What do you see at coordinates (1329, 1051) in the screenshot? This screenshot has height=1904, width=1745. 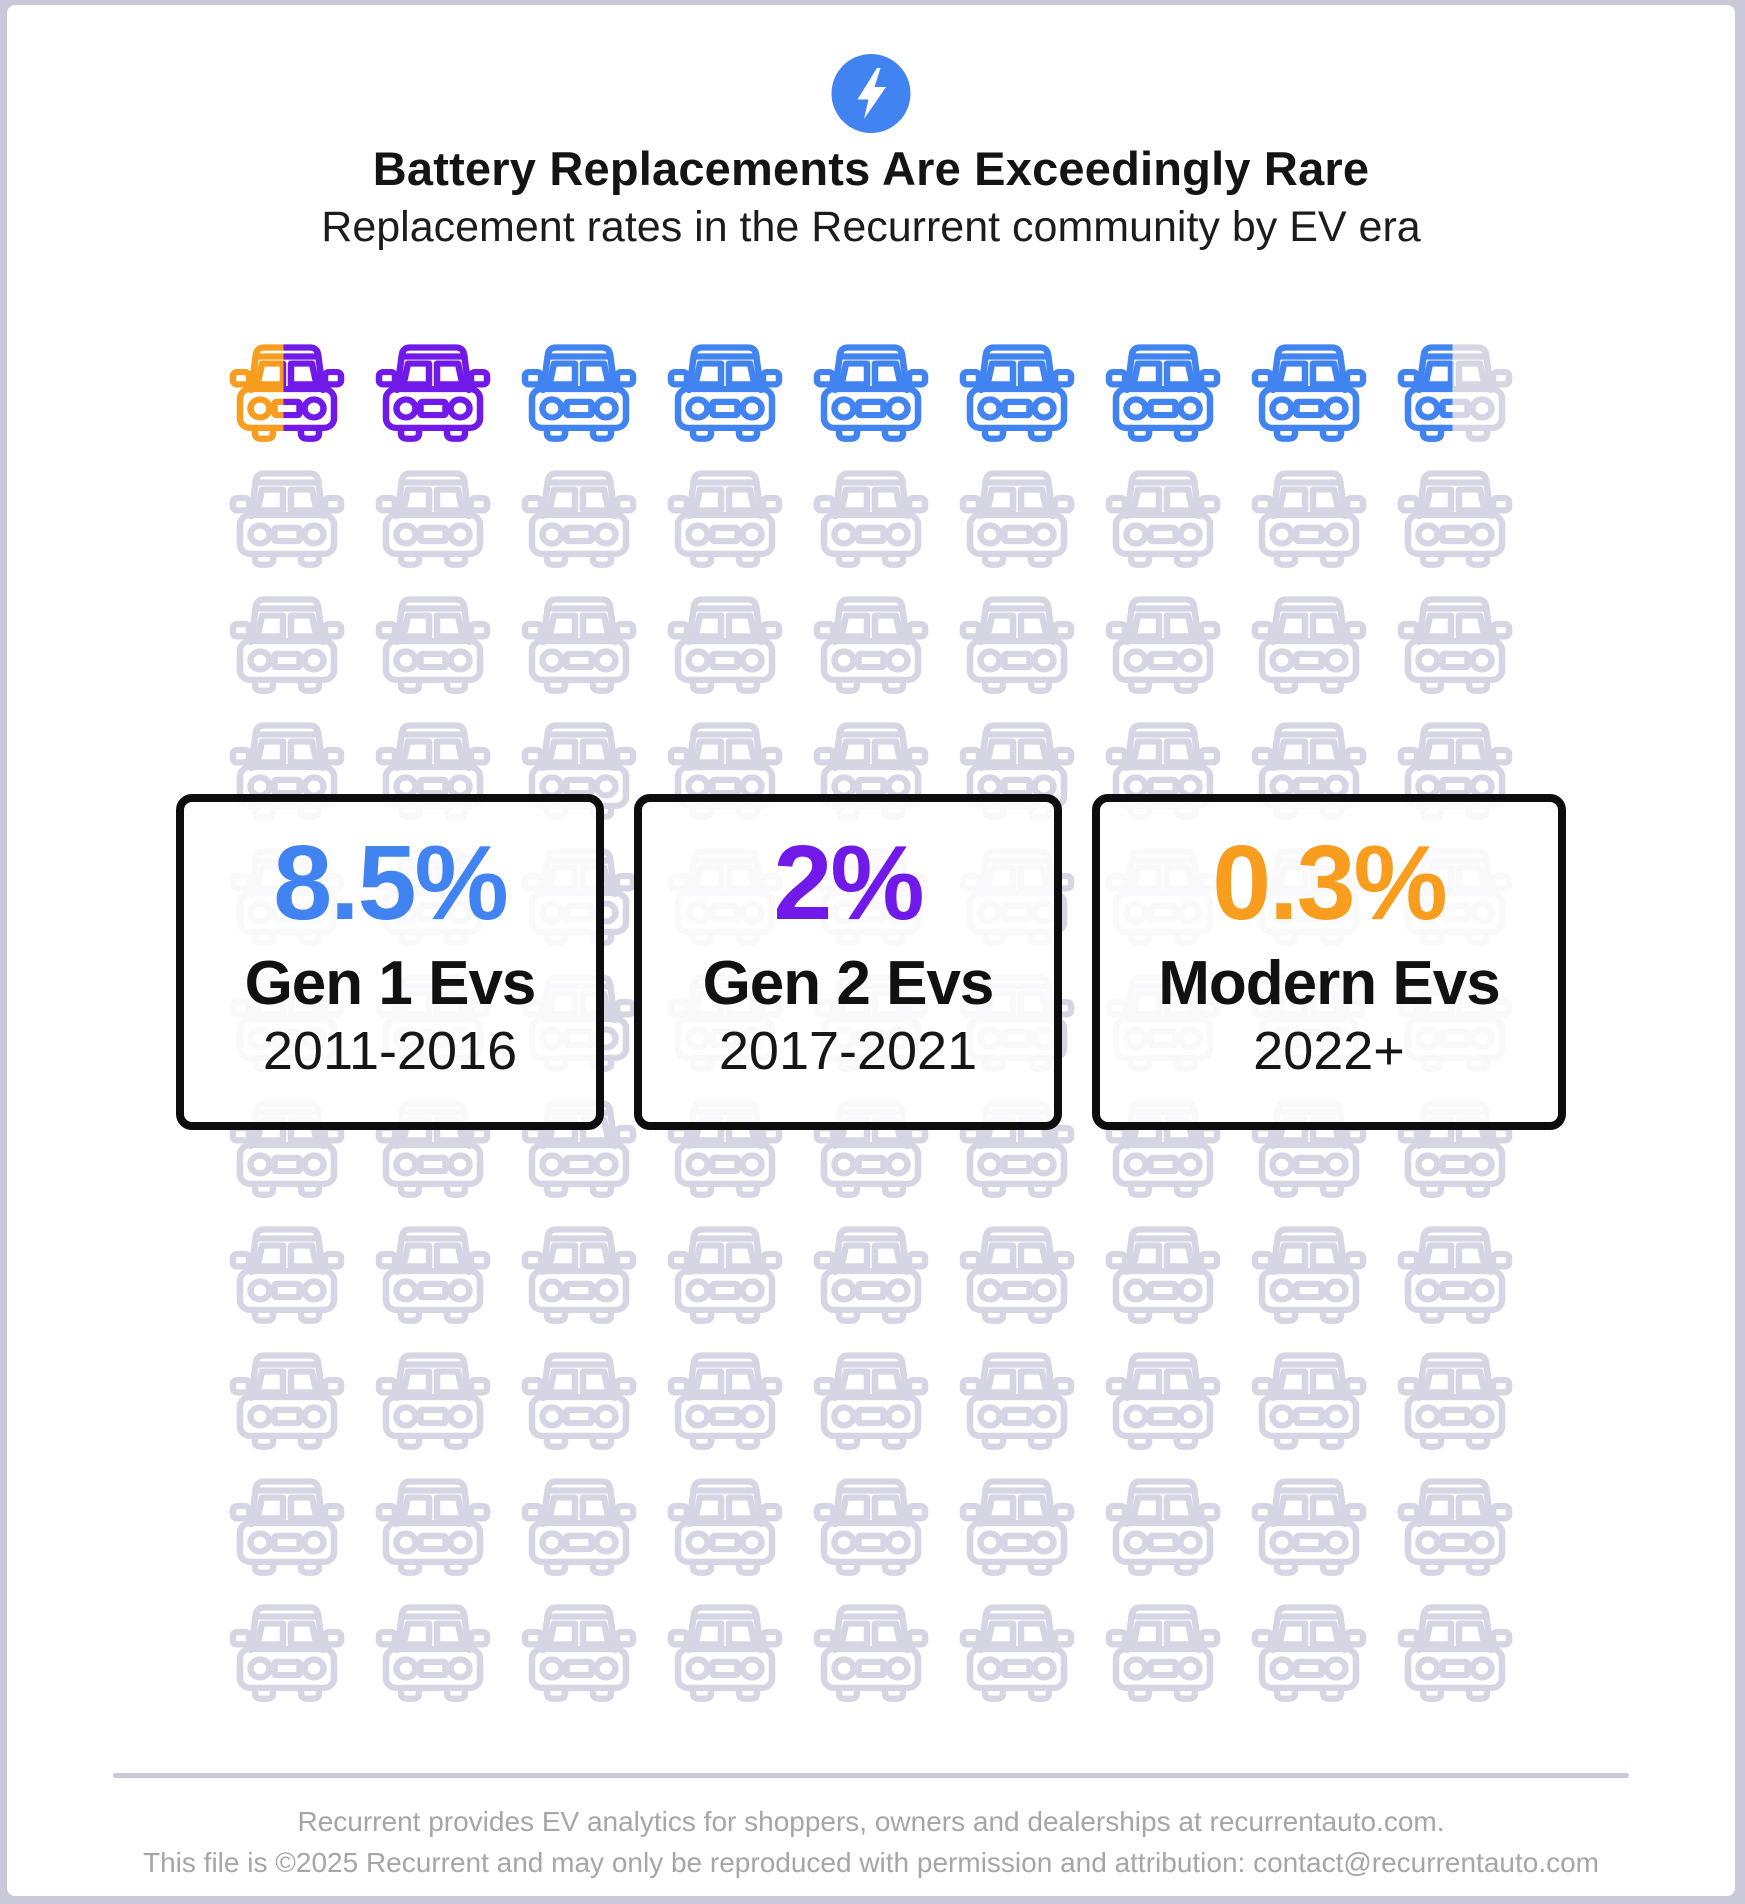 I see `stat-years-modern: 2022+` at bounding box center [1329, 1051].